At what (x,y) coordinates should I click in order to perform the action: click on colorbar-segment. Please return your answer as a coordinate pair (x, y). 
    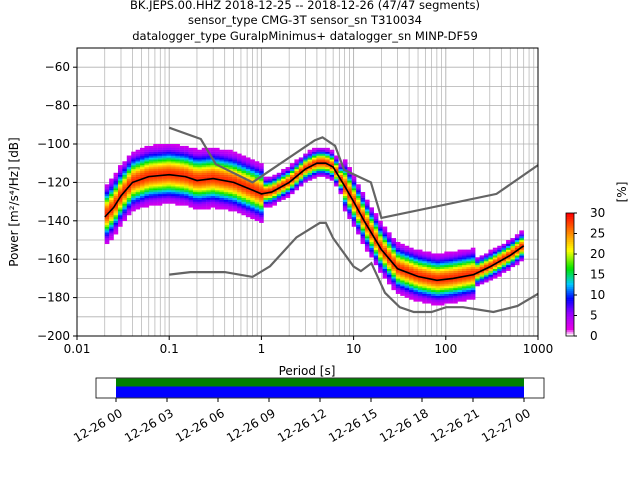
    Looking at the image, I should click on (570, 267).